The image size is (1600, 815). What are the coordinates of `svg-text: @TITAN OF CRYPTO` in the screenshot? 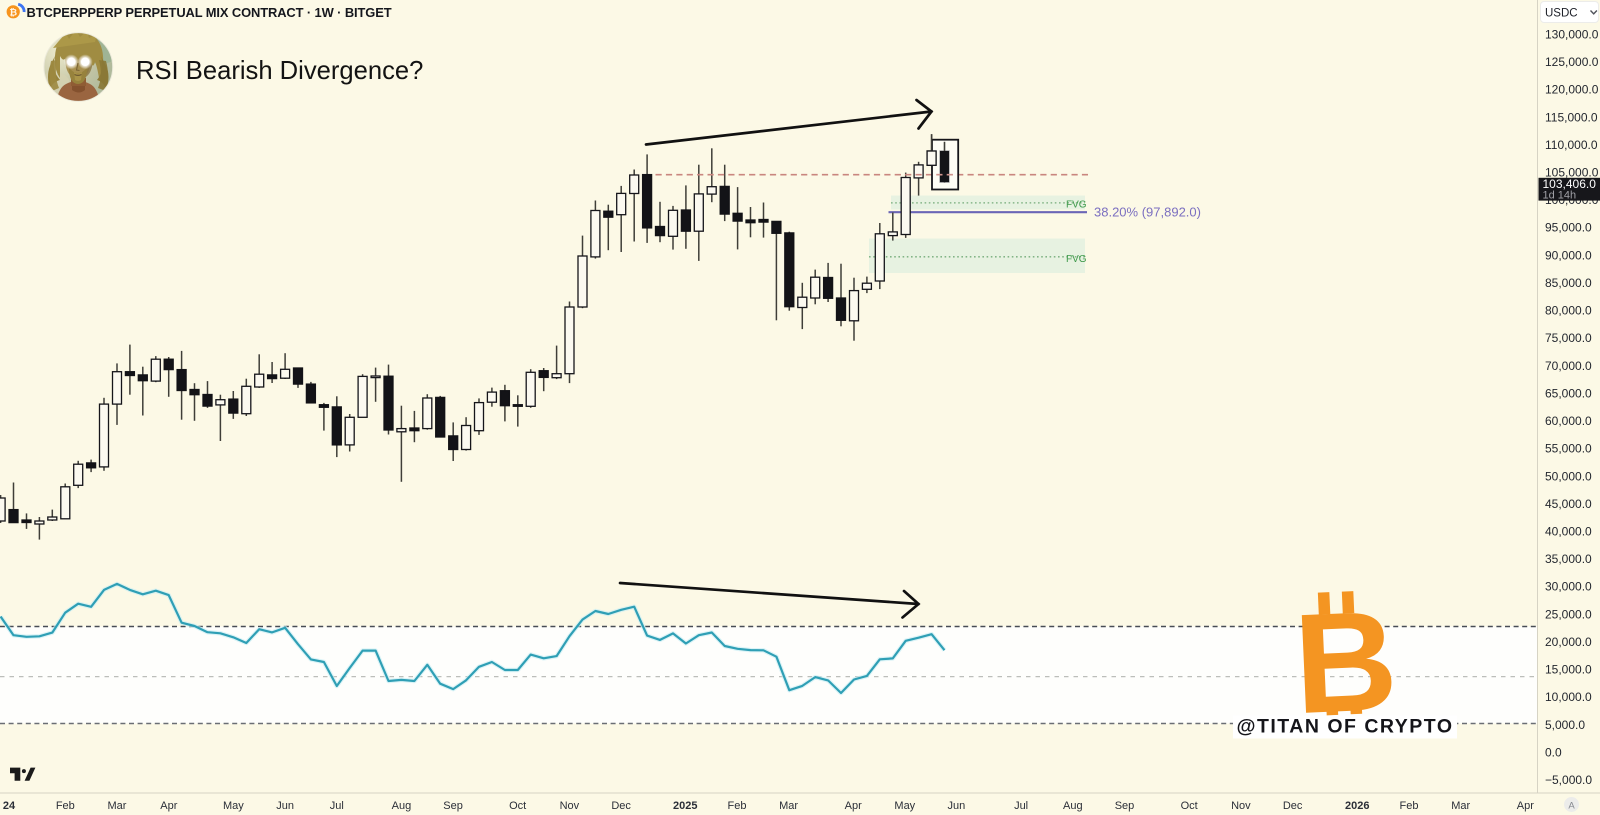 It's located at (1344, 727).